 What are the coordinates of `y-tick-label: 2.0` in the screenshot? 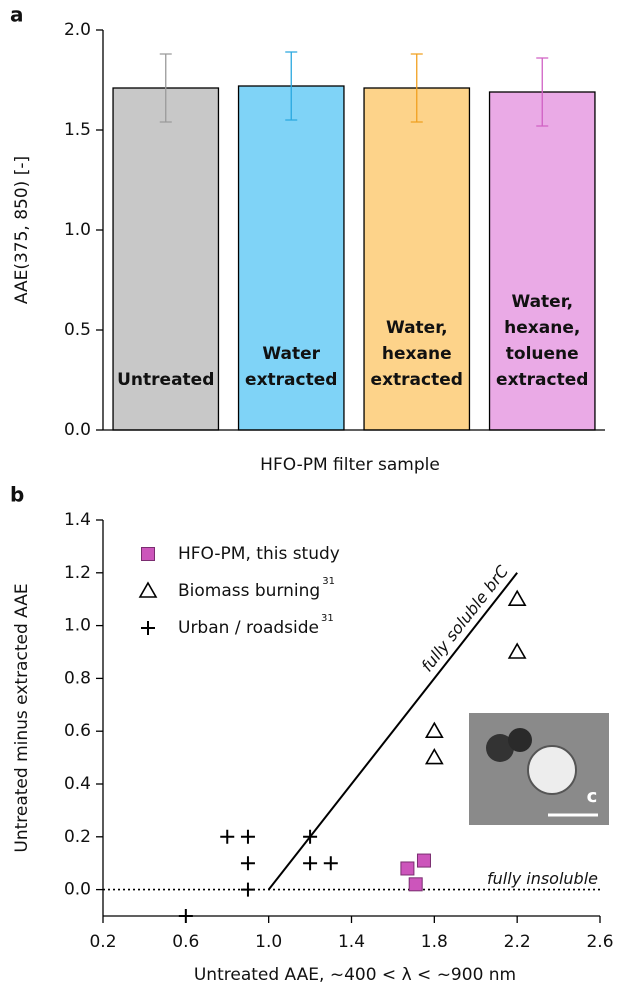 It's located at (77, 30).